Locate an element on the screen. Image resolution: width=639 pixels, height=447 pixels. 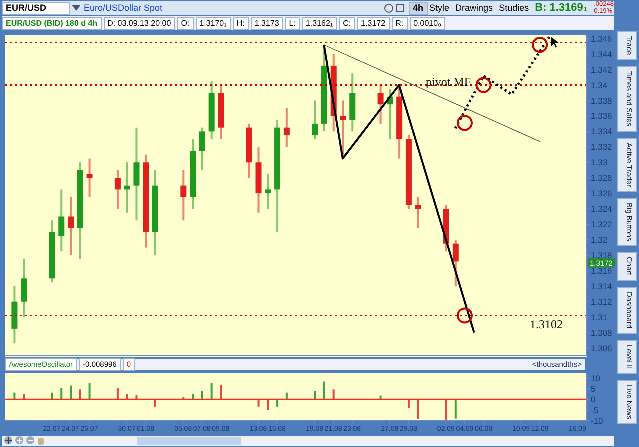
y-tick-label: 1.31 is located at coordinates (599, 317).